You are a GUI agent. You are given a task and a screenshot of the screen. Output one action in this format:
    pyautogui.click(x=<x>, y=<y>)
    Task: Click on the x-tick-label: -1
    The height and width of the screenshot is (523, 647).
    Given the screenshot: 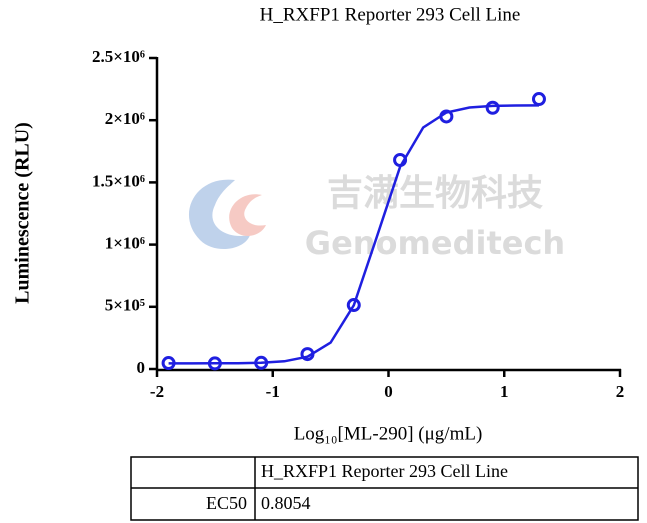 What is the action you would take?
    pyautogui.click(x=273, y=391)
    